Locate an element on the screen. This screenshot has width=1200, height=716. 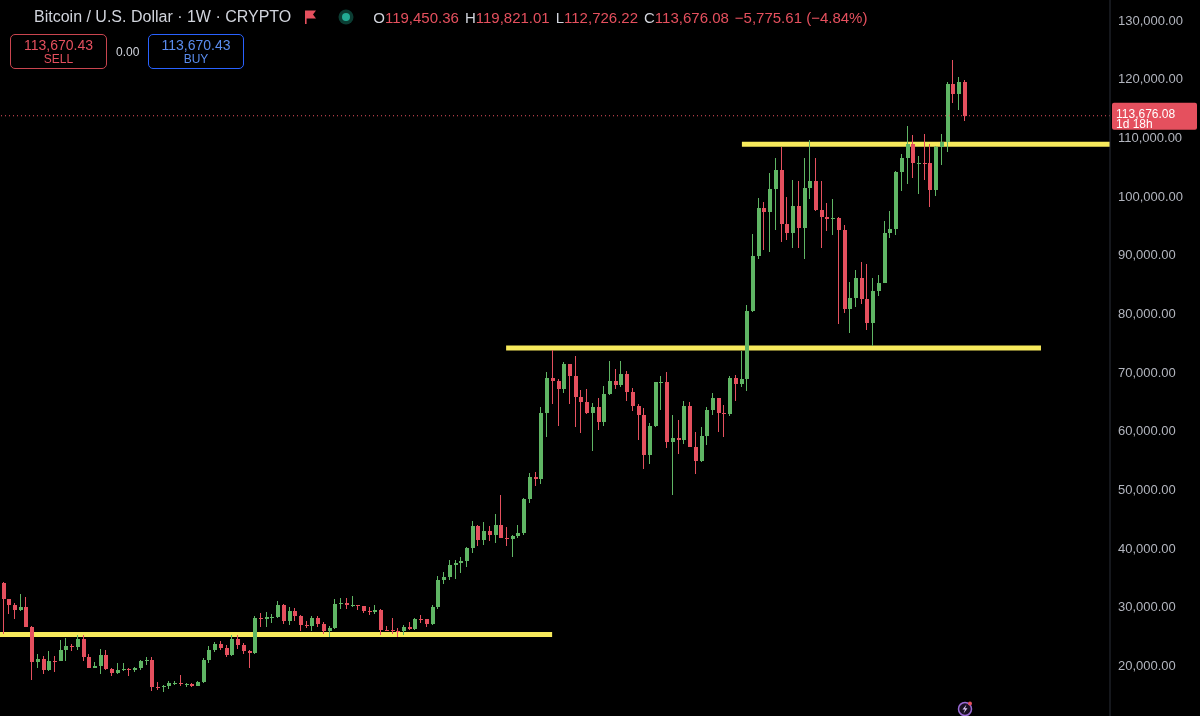
annotation: −5,775.61 (−4.84%) is located at coordinates (801, 17).